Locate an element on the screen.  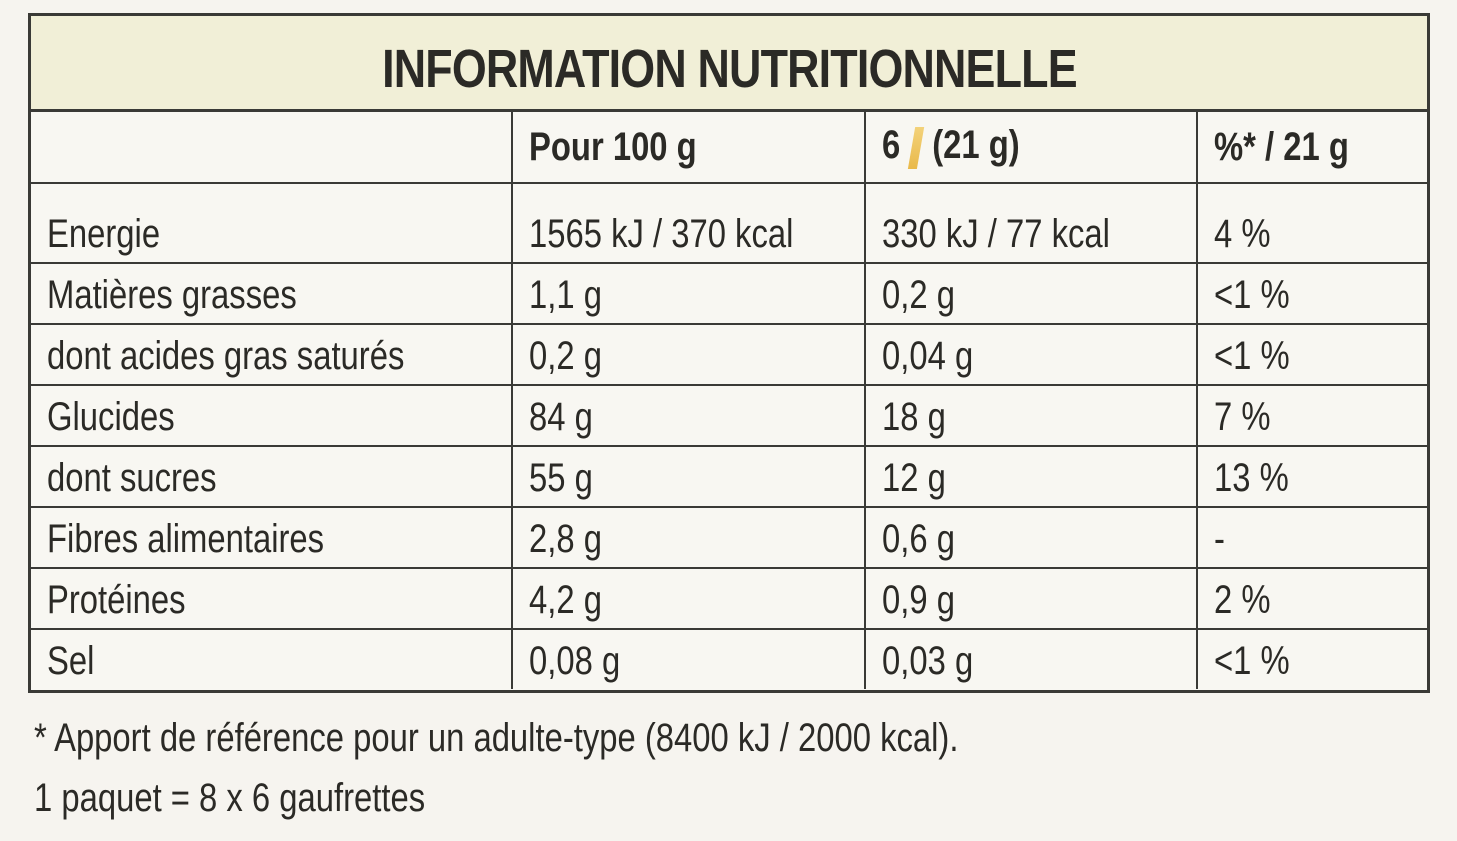
value-per-100g: 2,8 g is located at coordinates (688, 537).